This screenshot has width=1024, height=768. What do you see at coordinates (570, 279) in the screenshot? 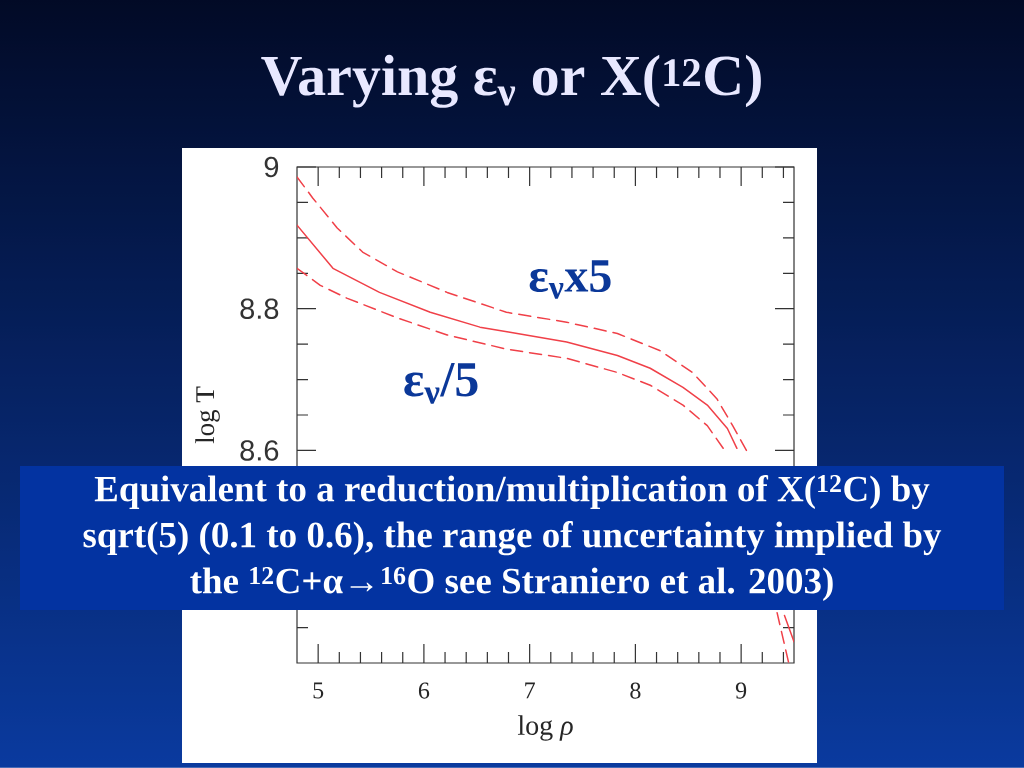
I see `series-label: ε$_{ν}$x5` at bounding box center [570, 279].